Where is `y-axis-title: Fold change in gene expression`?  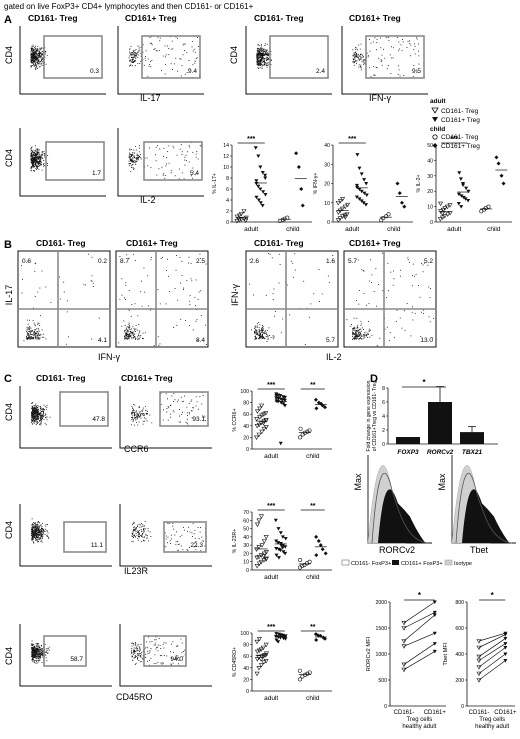 y-axis-title: Fold change in gene expression is located at coordinates (369, 415).